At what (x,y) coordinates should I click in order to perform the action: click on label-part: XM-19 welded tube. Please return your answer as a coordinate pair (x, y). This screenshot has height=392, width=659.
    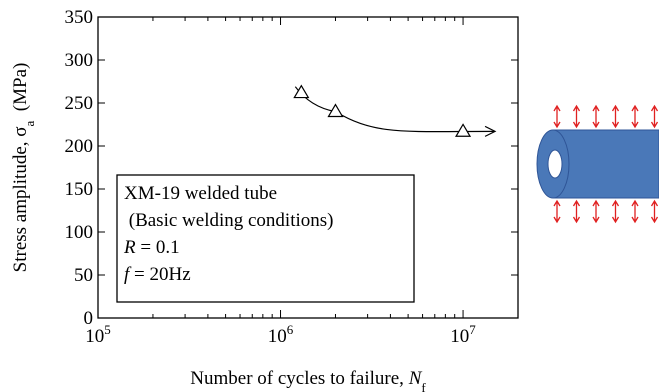
    Looking at the image, I should click on (200, 193).